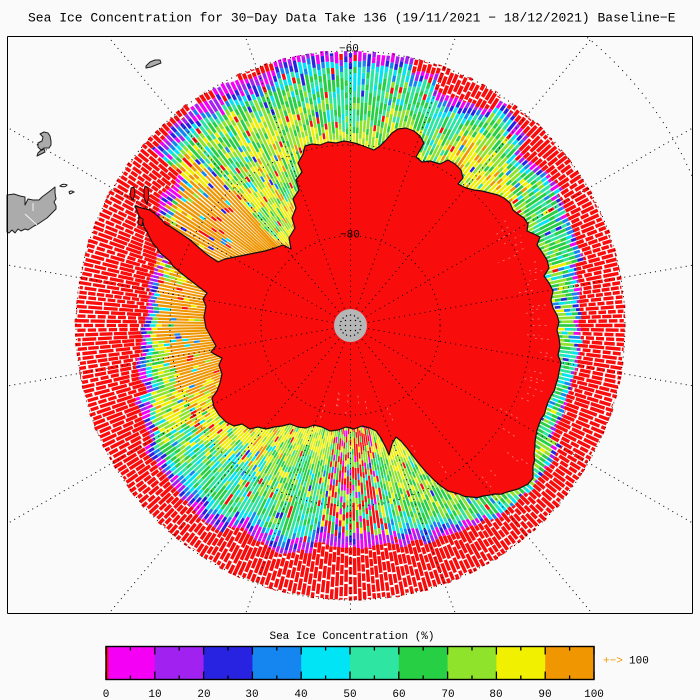  What do you see at coordinates (351, 637) in the screenshot?
I see `svg-text: Sea Ice Concentration (%)` at bounding box center [351, 637].